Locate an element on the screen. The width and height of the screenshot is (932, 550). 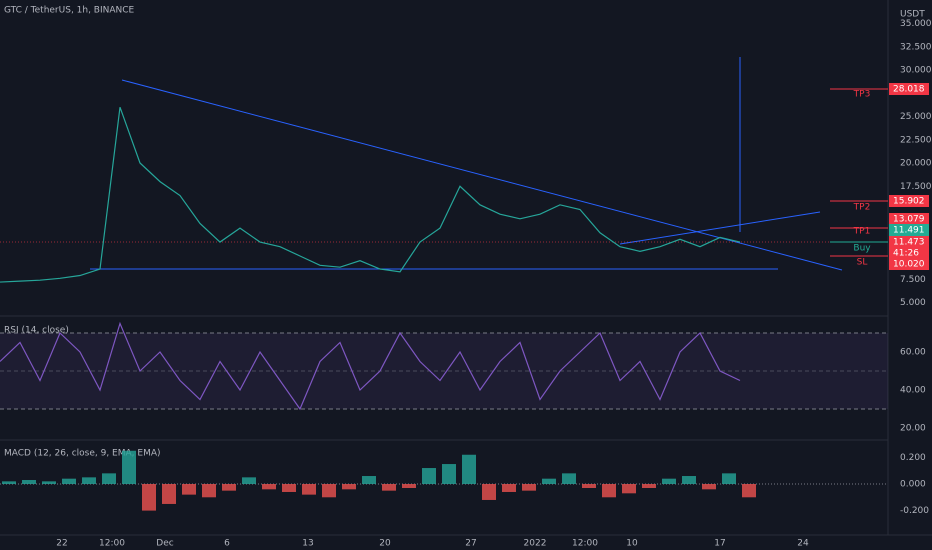
time-tick: 2022 is located at coordinates (535, 544).